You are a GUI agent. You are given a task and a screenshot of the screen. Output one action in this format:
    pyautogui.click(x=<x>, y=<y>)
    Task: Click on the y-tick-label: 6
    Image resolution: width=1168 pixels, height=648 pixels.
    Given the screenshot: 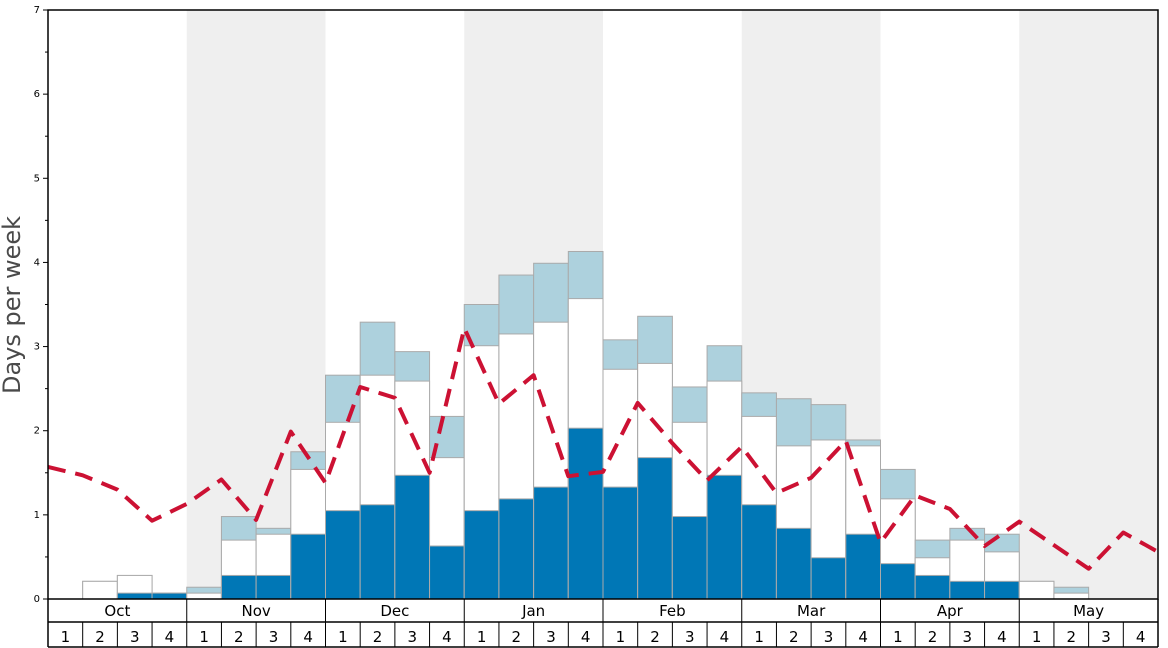 What is the action you would take?
    pyautogui.click(x=37, y=94)
    